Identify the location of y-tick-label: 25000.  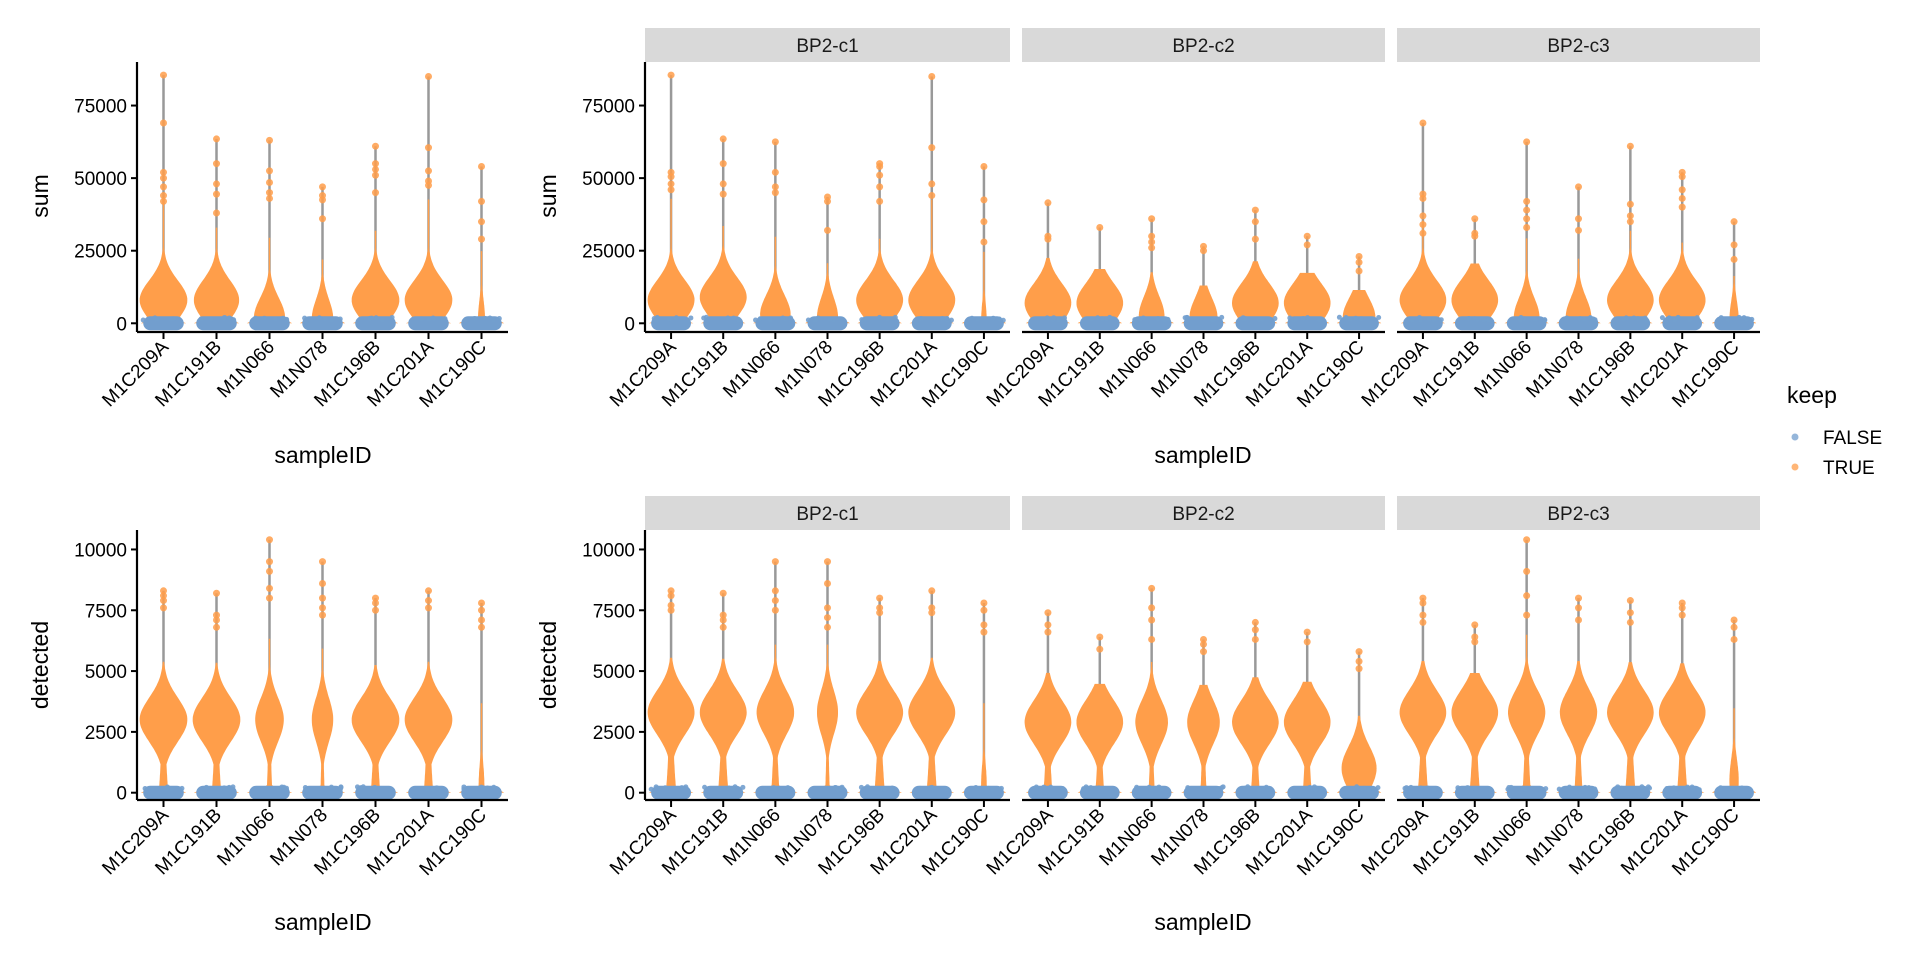
(100, 252).